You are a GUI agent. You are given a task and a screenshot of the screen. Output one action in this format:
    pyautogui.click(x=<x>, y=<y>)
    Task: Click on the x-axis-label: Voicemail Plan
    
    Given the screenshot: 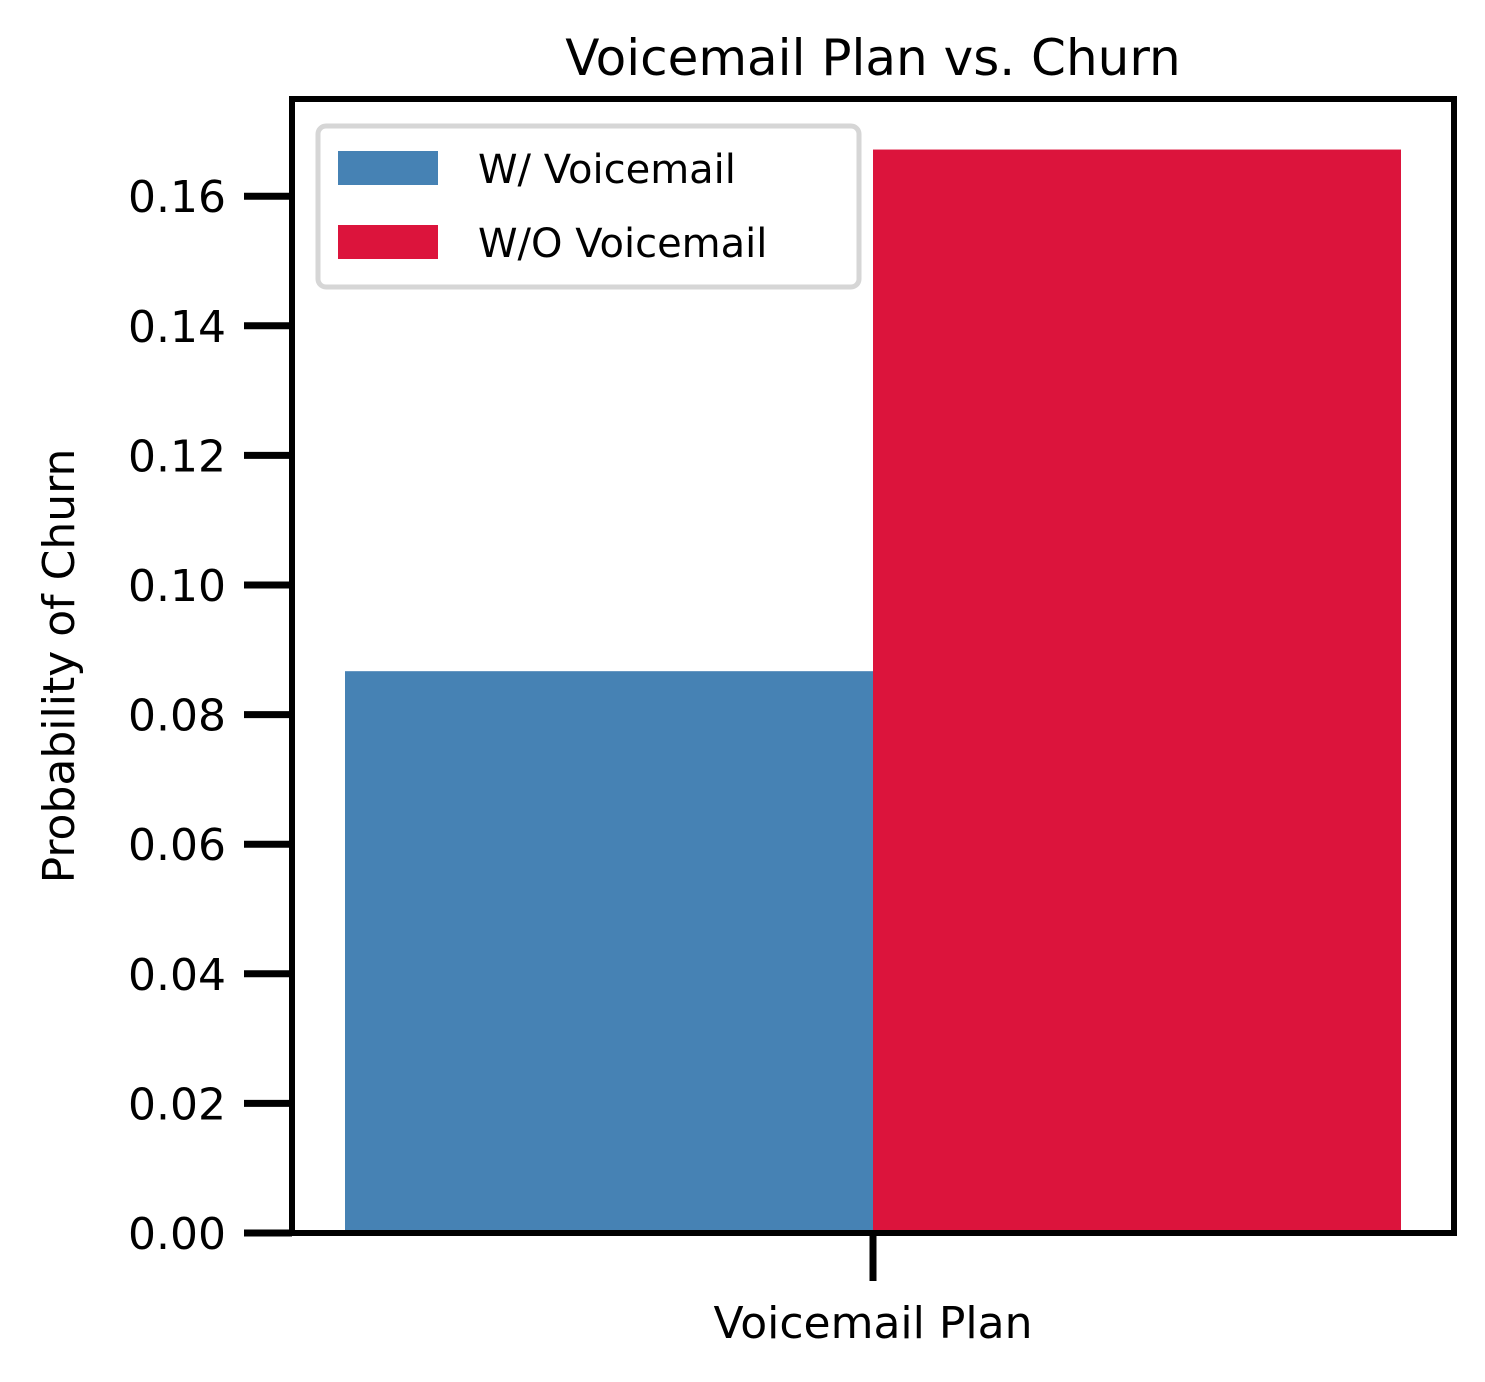 What is the action you would take?
    pyautogui.click(x=873, y=1323)
    